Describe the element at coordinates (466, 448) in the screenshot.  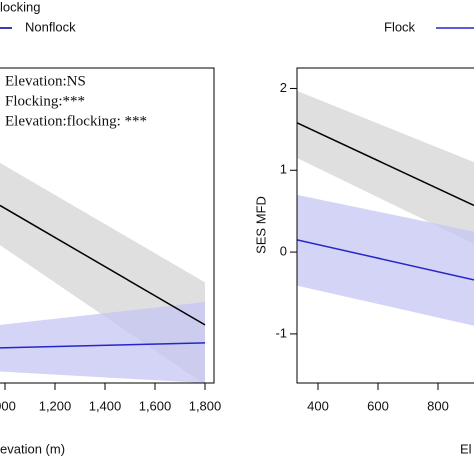
I see `x-axis-label: El` at that location.